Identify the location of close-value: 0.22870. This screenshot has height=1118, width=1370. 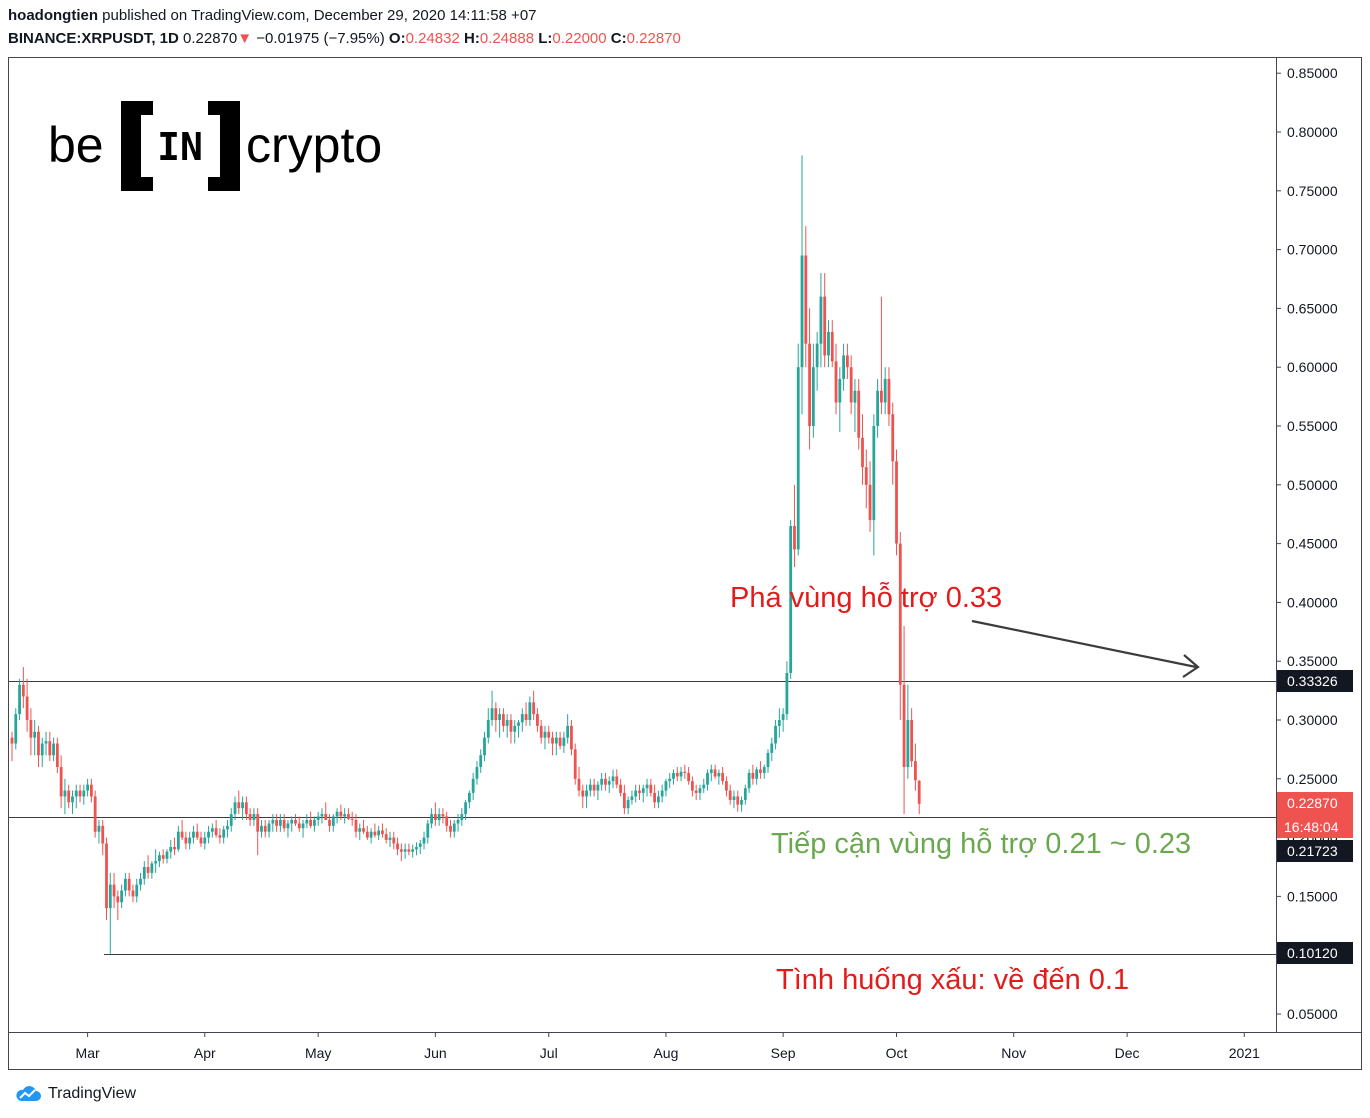
(653, 38).